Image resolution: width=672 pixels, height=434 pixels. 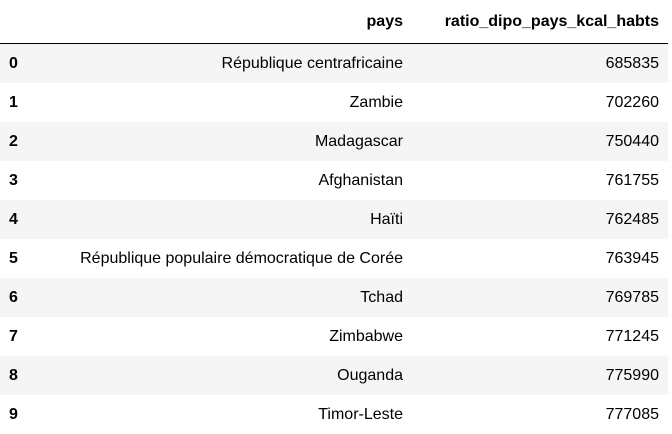 What do you see at coordinates (222, 414) in the screenshot?
I see `cell-pays: Timor-Leste` at bounding box center [222, 414].